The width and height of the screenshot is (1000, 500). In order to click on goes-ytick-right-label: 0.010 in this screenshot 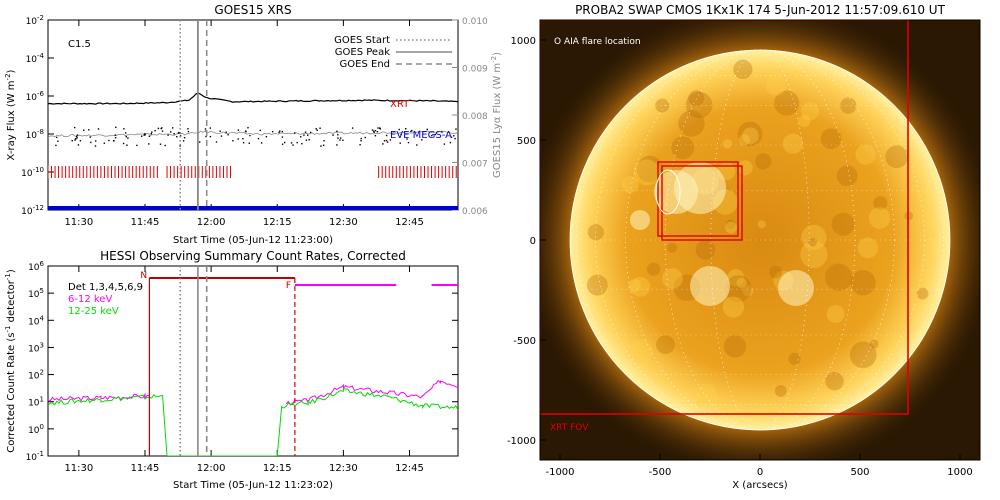, I will do `click(475, 22)`.